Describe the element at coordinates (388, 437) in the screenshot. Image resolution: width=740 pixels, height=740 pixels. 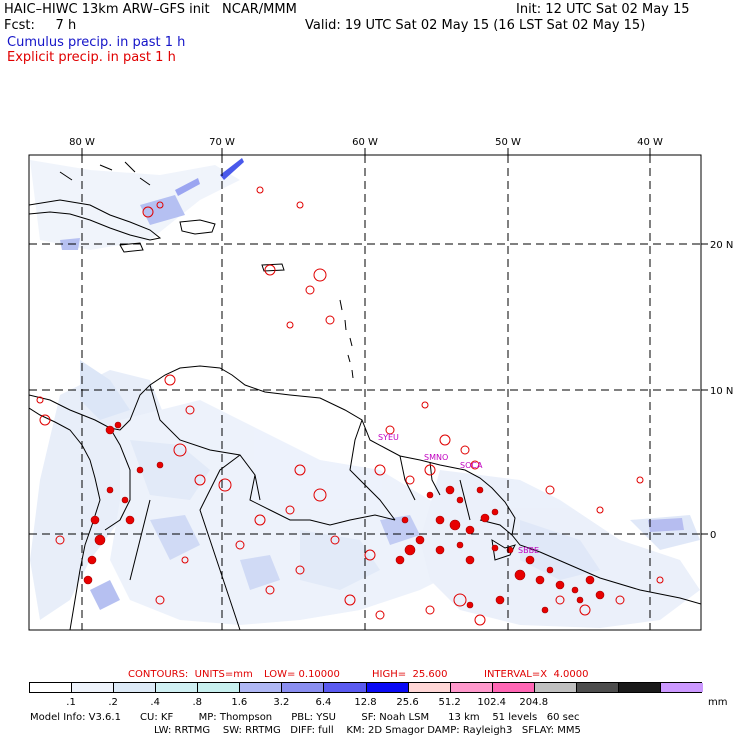
I see `station-syeu: SYEU` at that location.